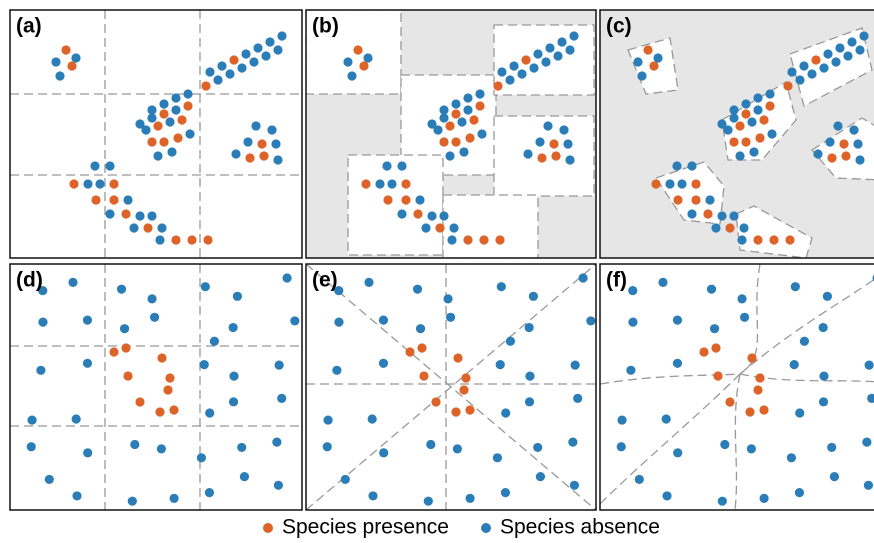 The width and height of the screenshot is (874, 543). Describe the element at coordinates (365, 527) in the screenshot. I see `legend-label: Species presence` at that location.